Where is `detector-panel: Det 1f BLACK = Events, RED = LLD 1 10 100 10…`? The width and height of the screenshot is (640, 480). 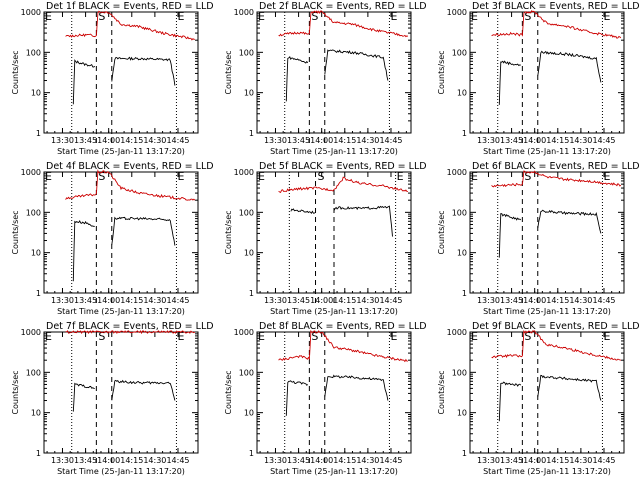 detector-panel: Det 1f BLACK = Events, RED = LLD 1 10 100 10… is located at coordinates (106, 80).